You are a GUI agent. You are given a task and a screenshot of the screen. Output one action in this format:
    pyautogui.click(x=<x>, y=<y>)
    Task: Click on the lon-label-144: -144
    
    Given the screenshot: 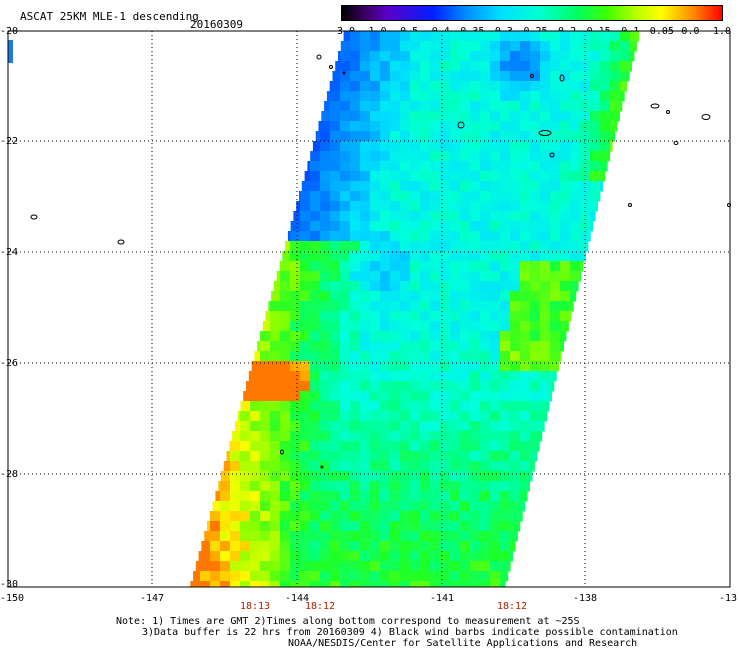 What is the action you would take?
    pyautogui.click(x=297, y=598)
    